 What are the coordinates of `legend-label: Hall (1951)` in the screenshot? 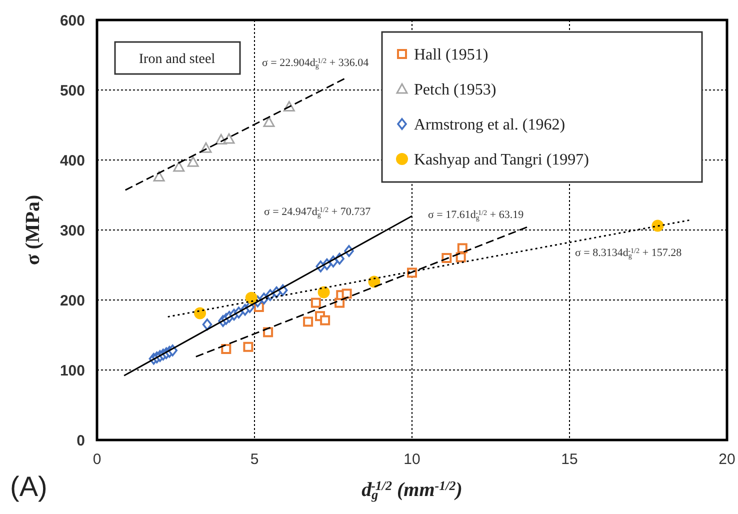 It's located at (451, 55).